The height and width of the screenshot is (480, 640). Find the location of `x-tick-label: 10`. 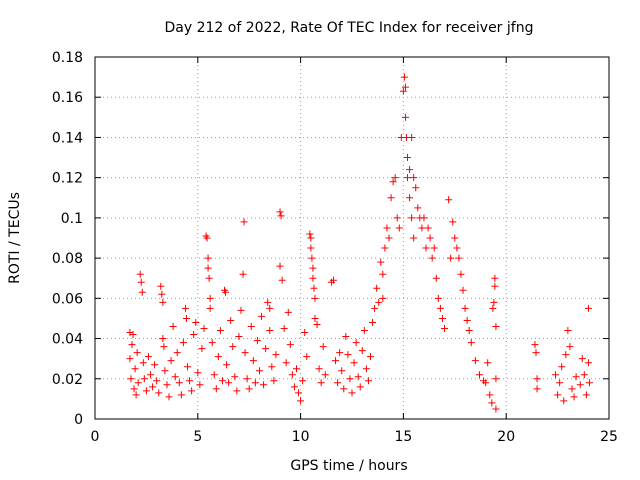

x-tick-label: 10 is located at coordinates (301, 437).